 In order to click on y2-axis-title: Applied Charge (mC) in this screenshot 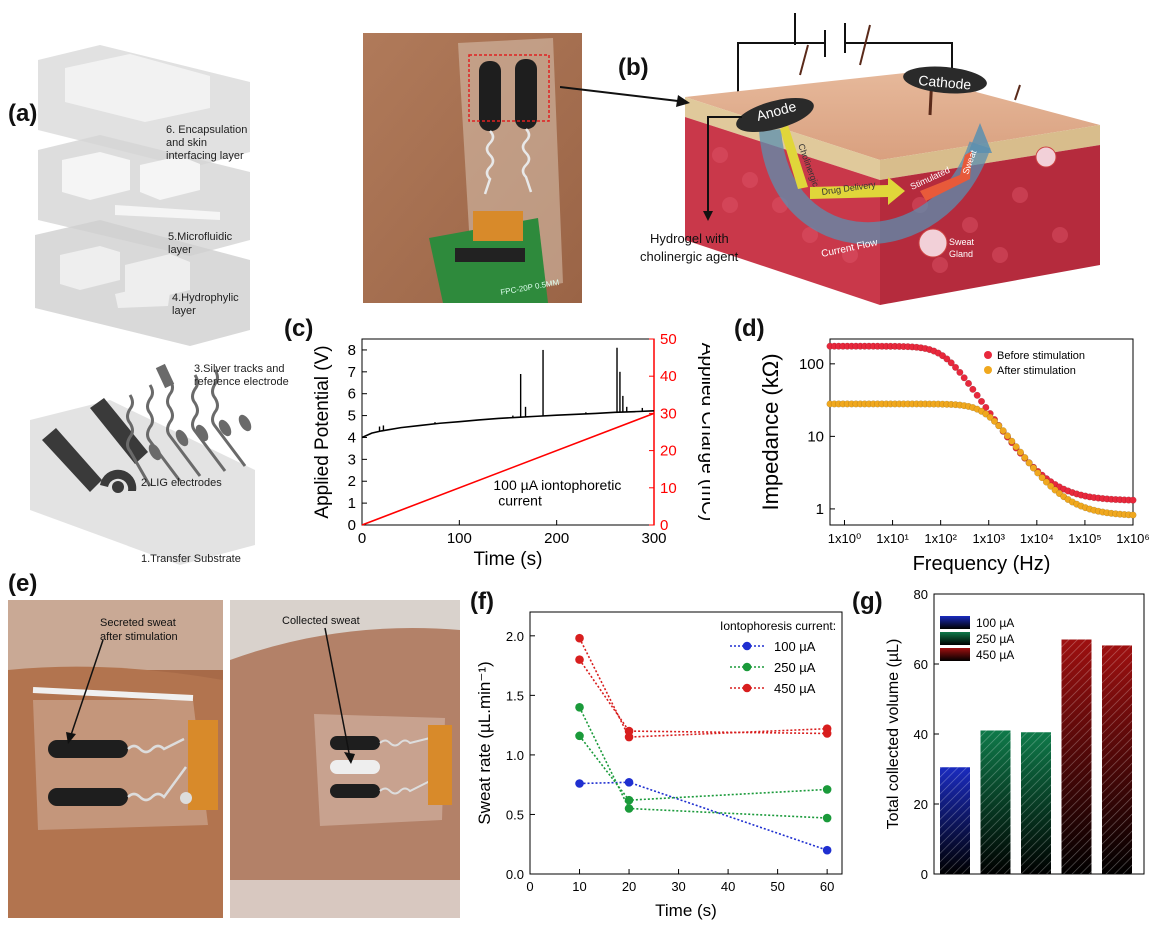, I will do `click(703, 432)`.